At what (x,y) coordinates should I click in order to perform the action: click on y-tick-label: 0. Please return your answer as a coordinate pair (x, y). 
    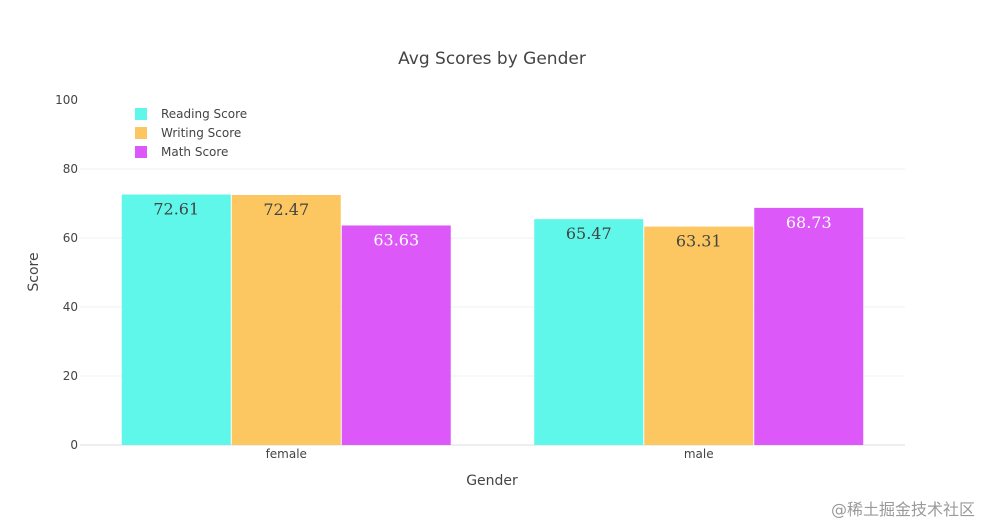
    Looking at the image, I should click on (74, 445).